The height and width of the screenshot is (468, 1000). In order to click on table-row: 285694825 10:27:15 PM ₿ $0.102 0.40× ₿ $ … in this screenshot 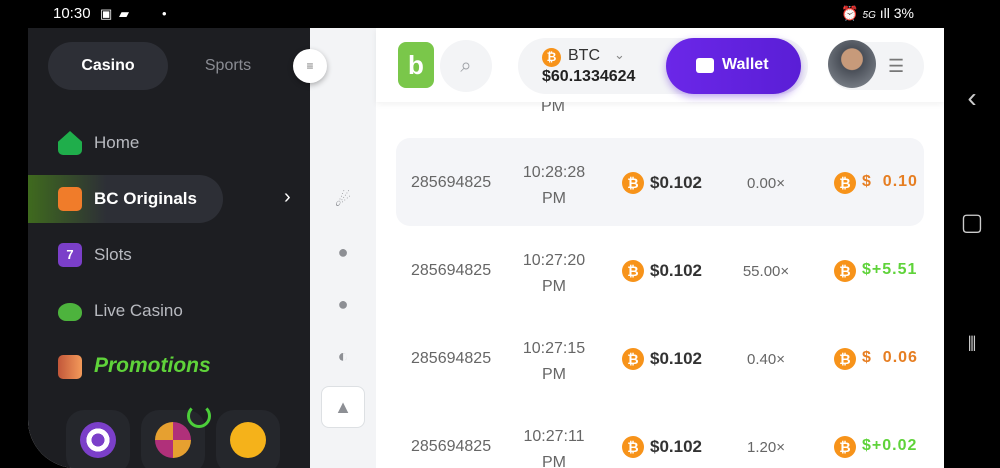, I will do `click(660, 358)`.